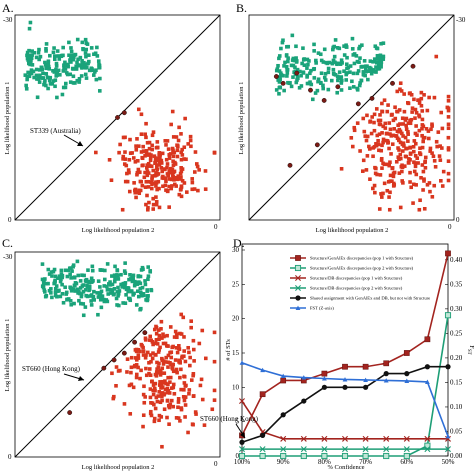 Image resolution: width=474 pixels, height=475 pixels. I want to click on panel-a-xtick-right: 0, so click(216, 227).